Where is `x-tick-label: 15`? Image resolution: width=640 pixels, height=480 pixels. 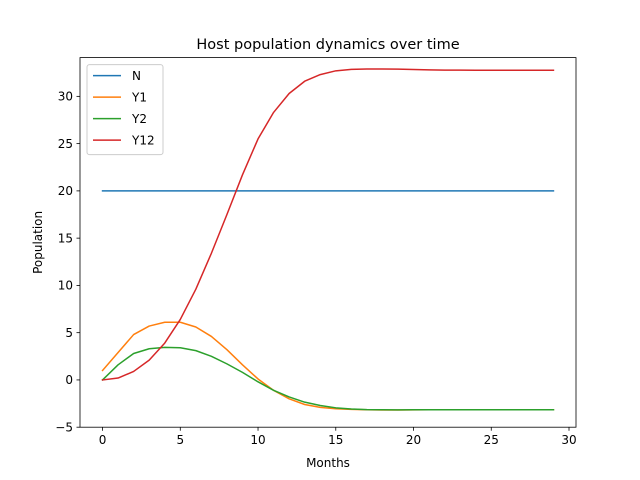
x-tick-label: 15 is located at coordinates (335, 440).